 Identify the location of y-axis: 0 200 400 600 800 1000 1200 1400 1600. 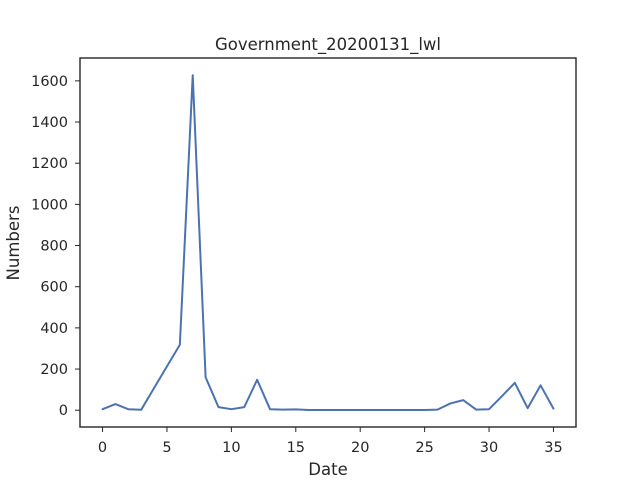
(55, 246).